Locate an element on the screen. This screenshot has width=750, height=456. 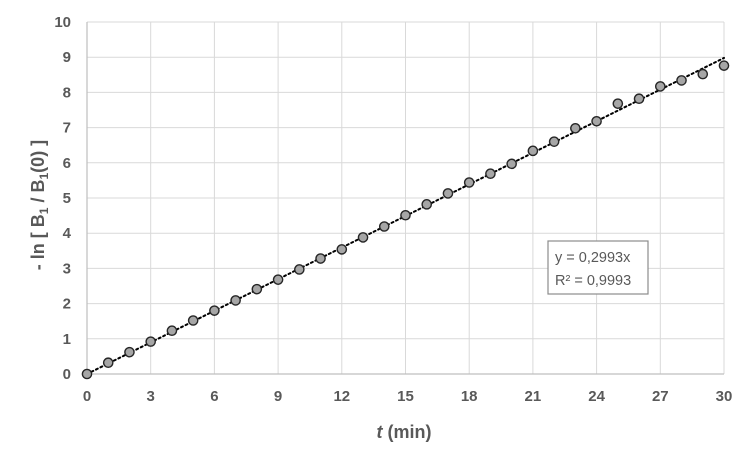
x-tick-labels: 0 3 6 9 12 15 18 21 24 27 30 is located at coordinates (408, 396).